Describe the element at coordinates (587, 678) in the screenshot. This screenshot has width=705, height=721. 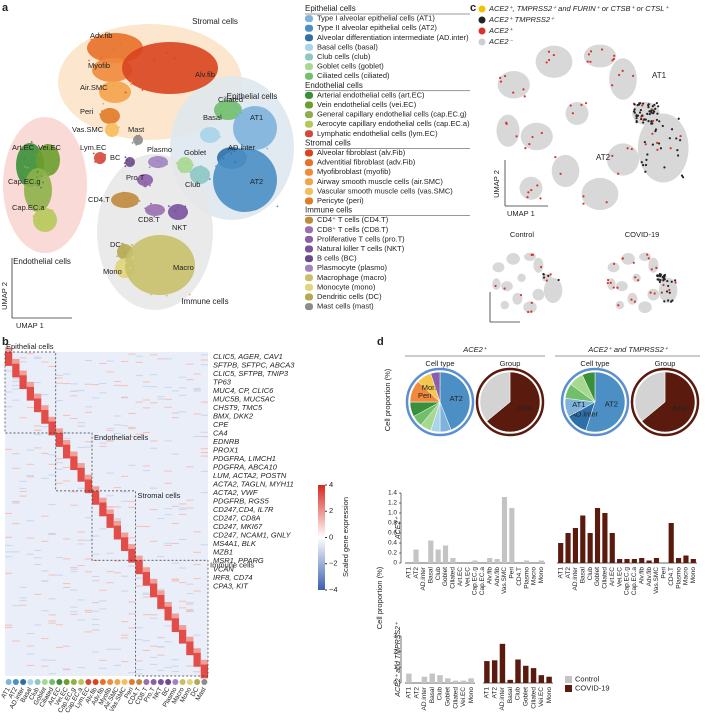
I see `legend-label: Control` at that location.